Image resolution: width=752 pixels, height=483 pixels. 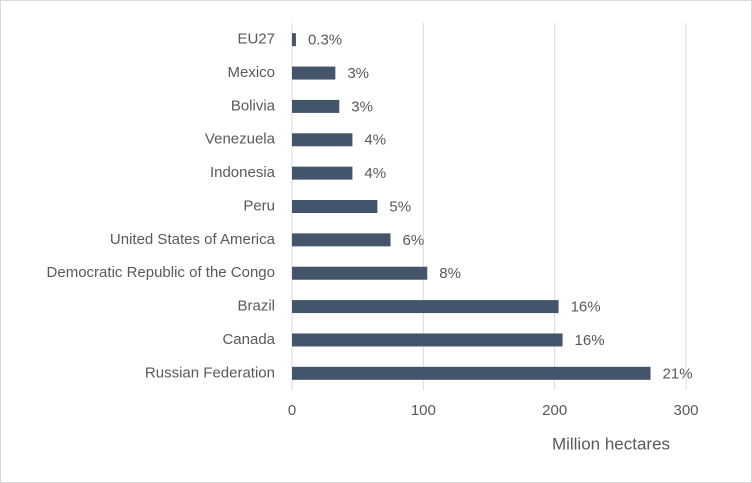 What do you see at coordinates (240, 139) in the screenshot?
I see `y-tick-label: Venezuela` at bounding box center [240, 139].